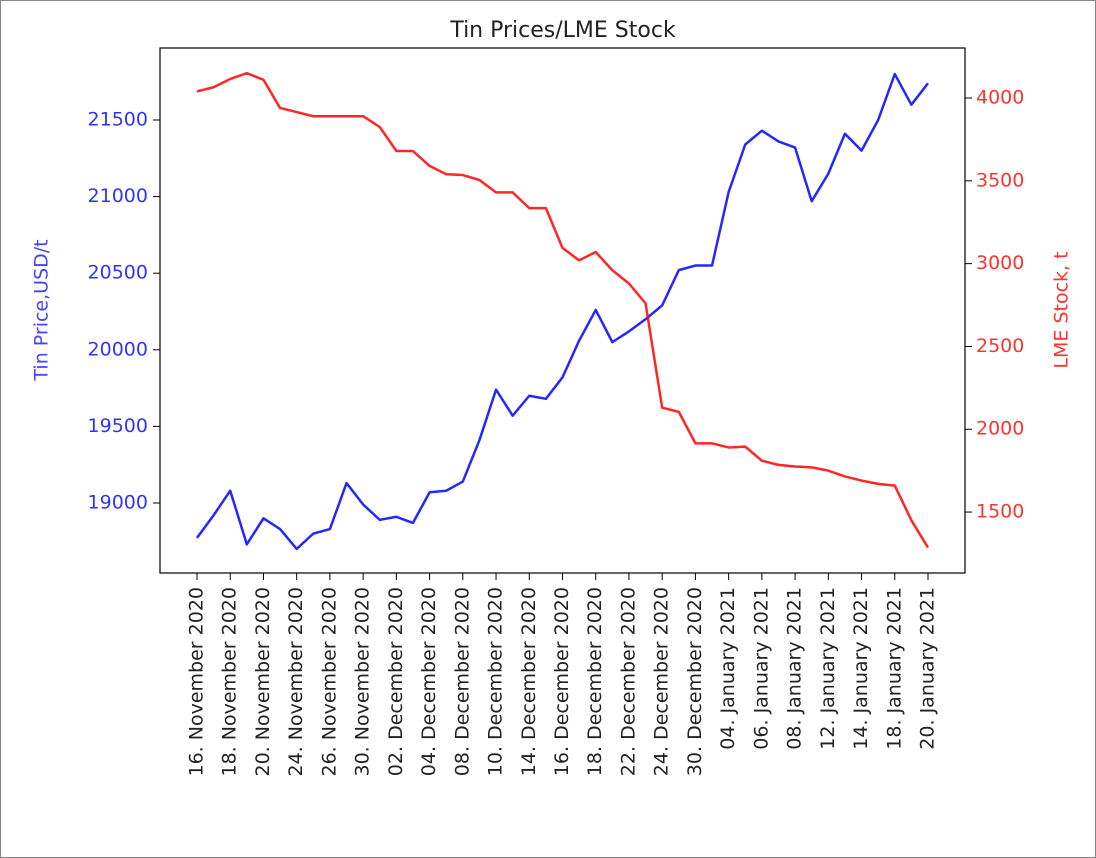 Image resolution: width=1096 pixels, height=858 pixels. Describe the element at coordinates (118, 426) in the screenshot. I see `y-tick-label: 19500` at that location.